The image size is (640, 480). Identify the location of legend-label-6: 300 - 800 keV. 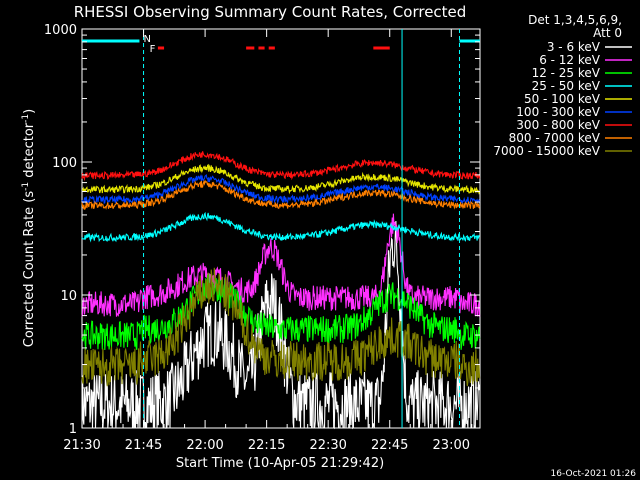
(558, 125).